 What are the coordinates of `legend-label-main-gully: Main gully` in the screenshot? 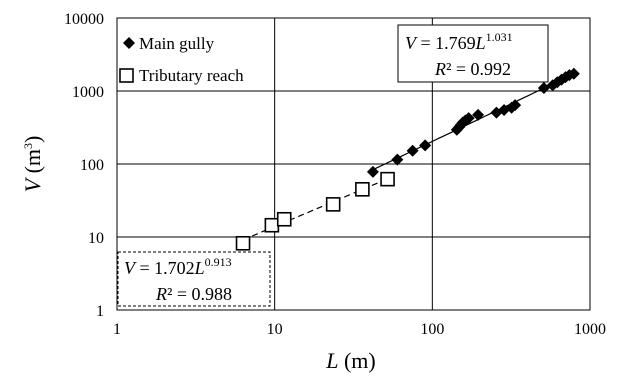 It's located at (177, 43).